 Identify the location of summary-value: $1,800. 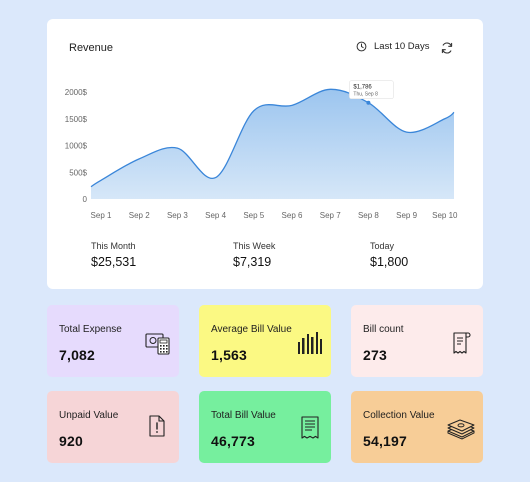
(389, 262).